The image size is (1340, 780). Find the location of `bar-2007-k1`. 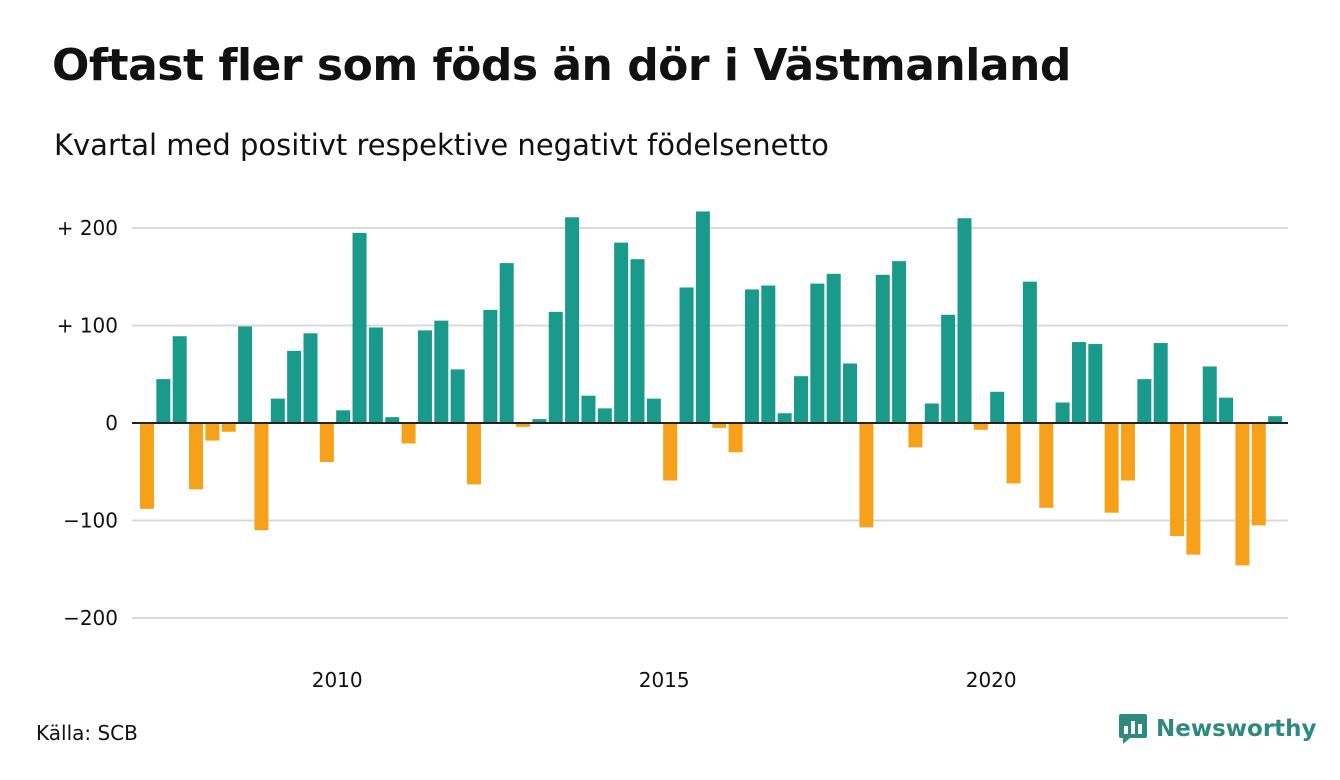

bar-2007-k1 is located at coordinates (147, 466).